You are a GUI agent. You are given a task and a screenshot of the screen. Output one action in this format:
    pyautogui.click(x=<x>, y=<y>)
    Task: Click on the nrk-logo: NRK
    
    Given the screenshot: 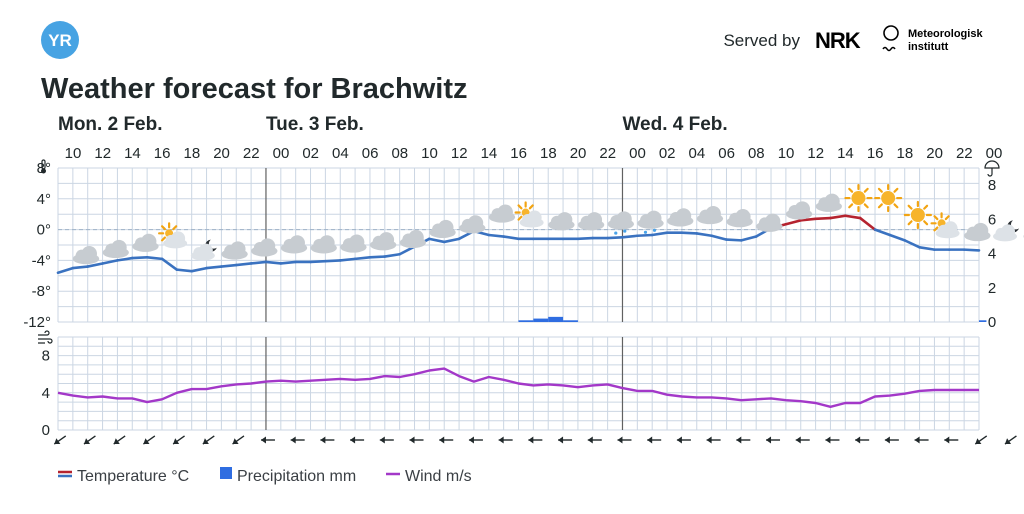 What is the action you would take?
    pyautogui.click(x=838, y=40)
    